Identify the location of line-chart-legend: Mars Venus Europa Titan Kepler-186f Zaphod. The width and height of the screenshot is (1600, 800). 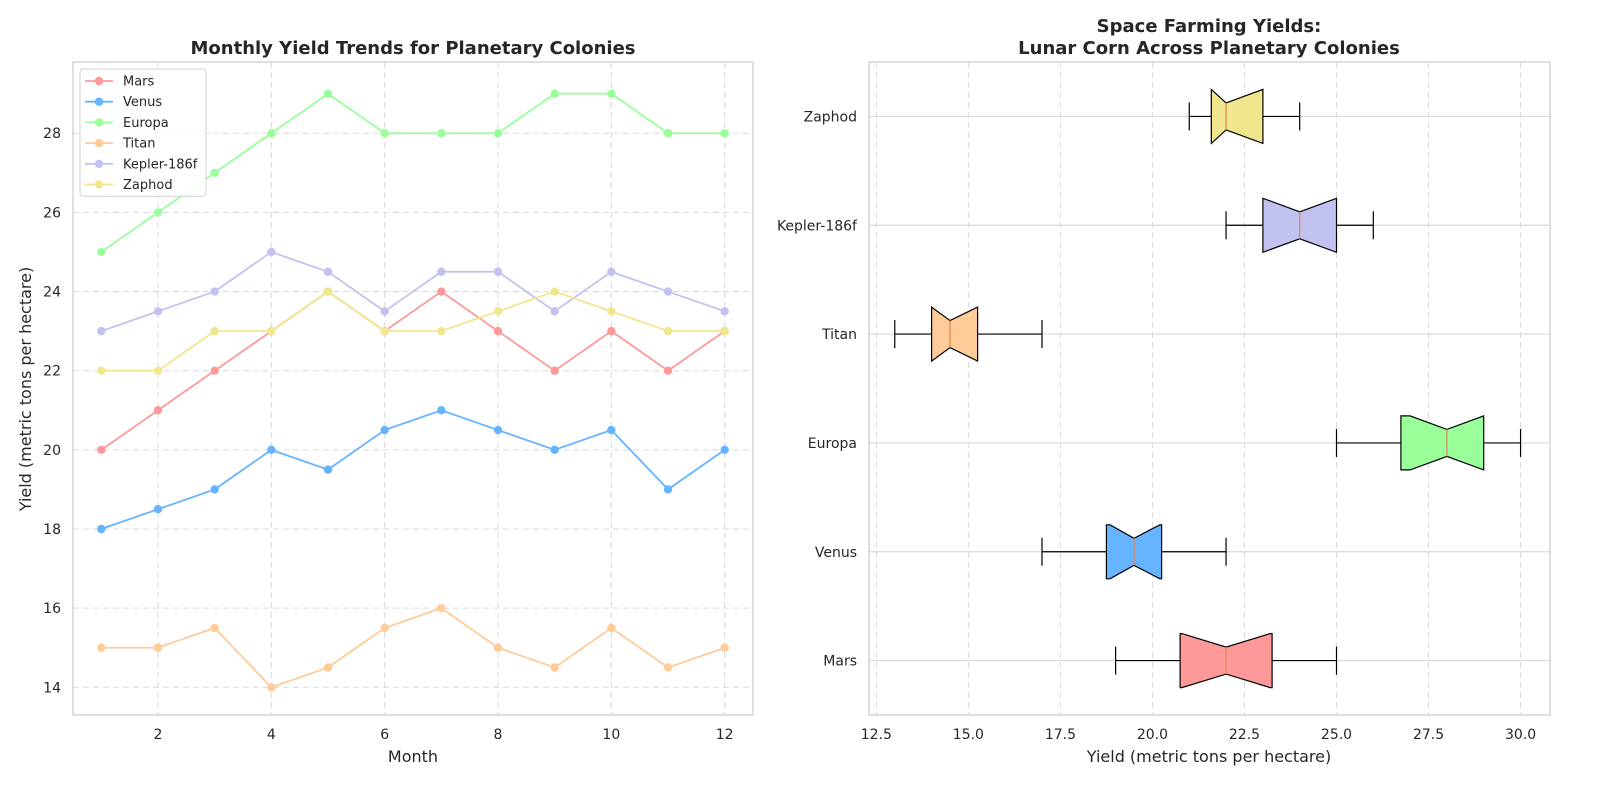
(143, 132).